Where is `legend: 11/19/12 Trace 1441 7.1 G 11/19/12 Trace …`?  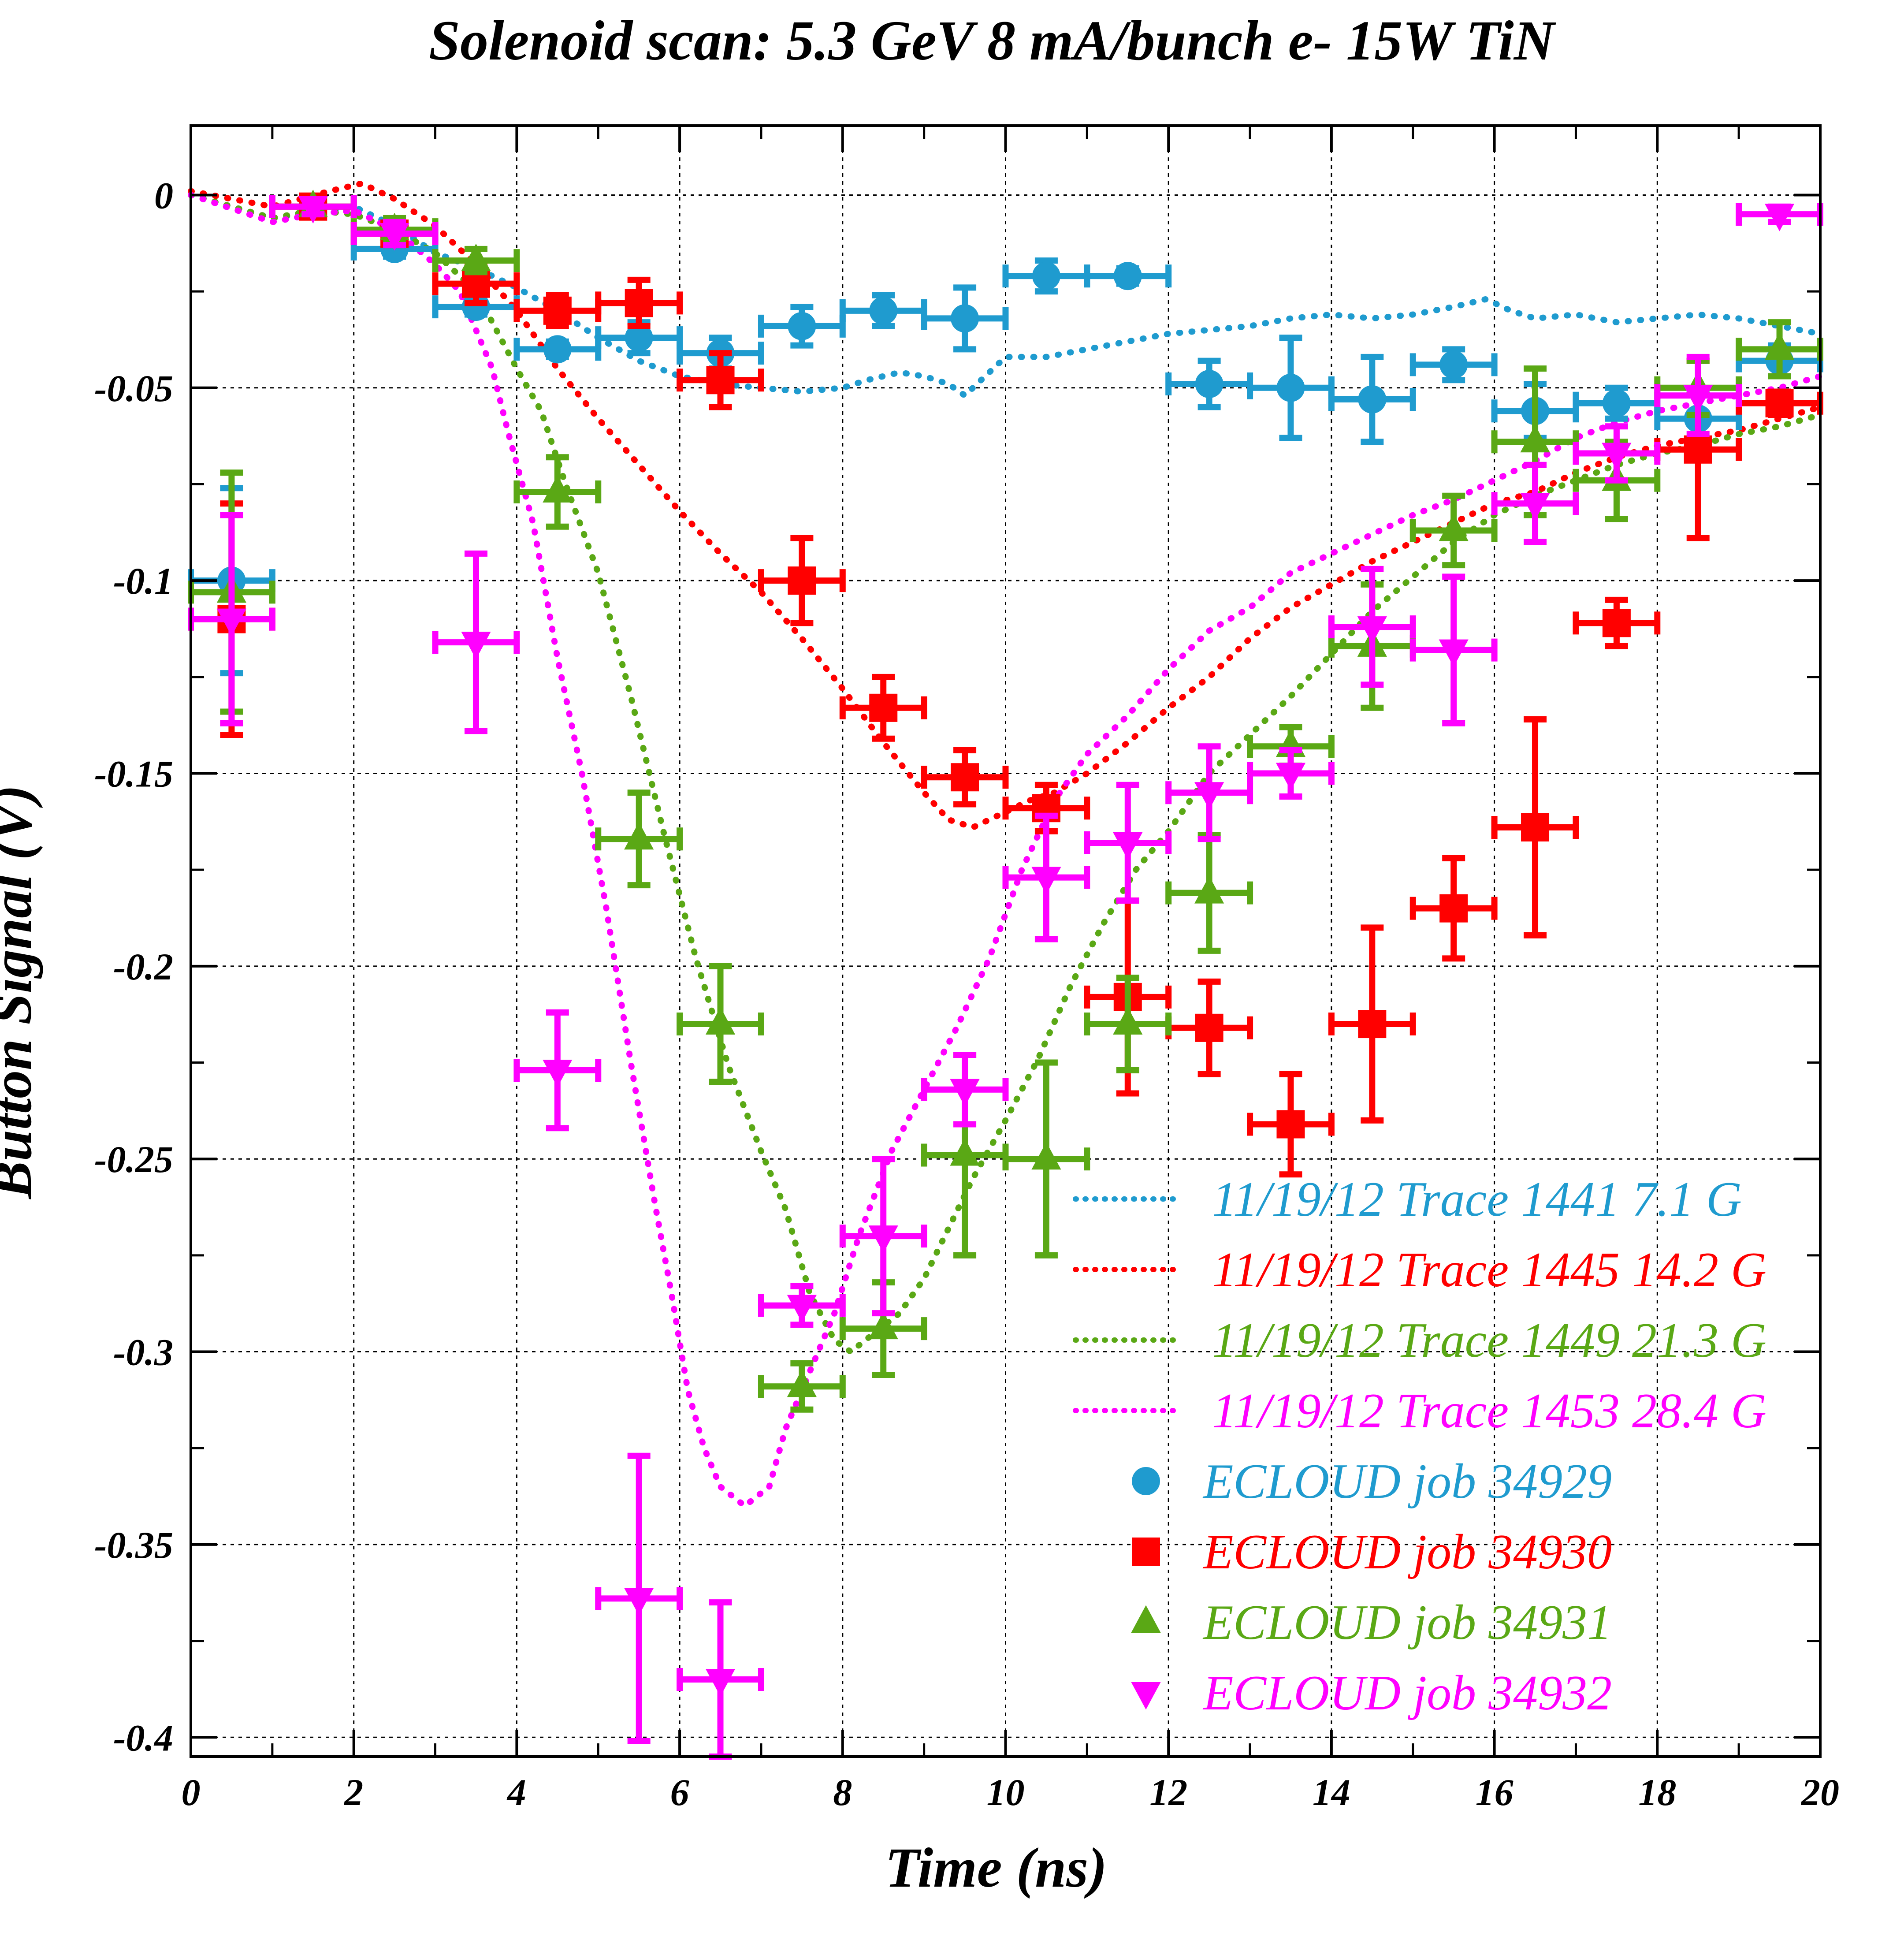
legend: 11/19/12 Trace 1441 7.1 G 11/19/12 Trace … is located at coordinates (1419, 1446).